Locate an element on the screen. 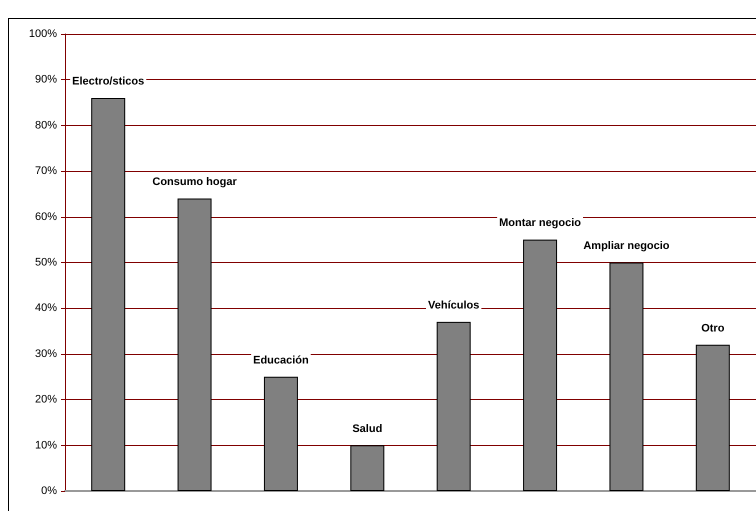 This screenshot has height=511, width=756. y-tick-label: 20% is located at coordinates (46, 400).